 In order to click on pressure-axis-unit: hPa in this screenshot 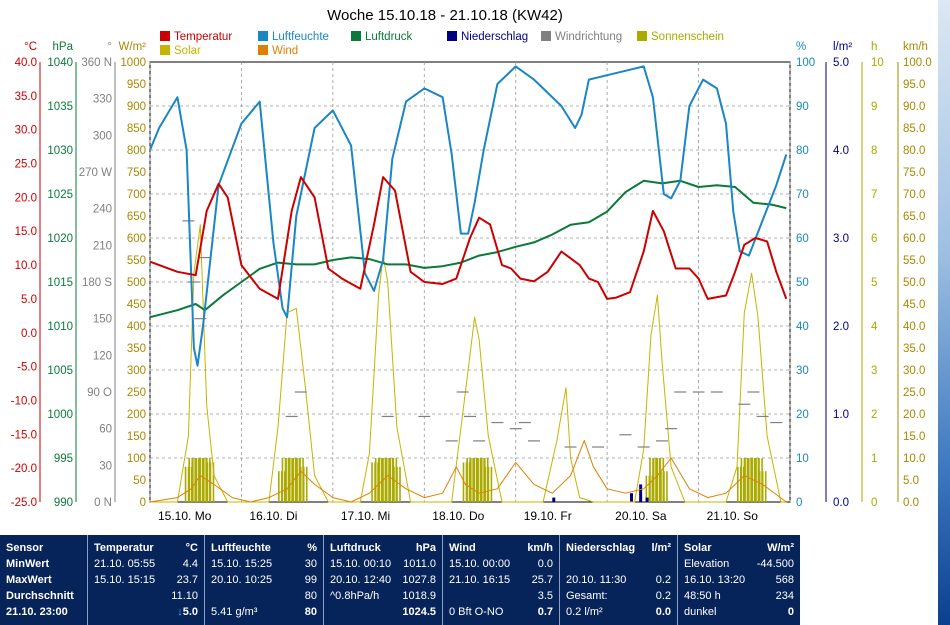, I will do `click(63, 47)`.